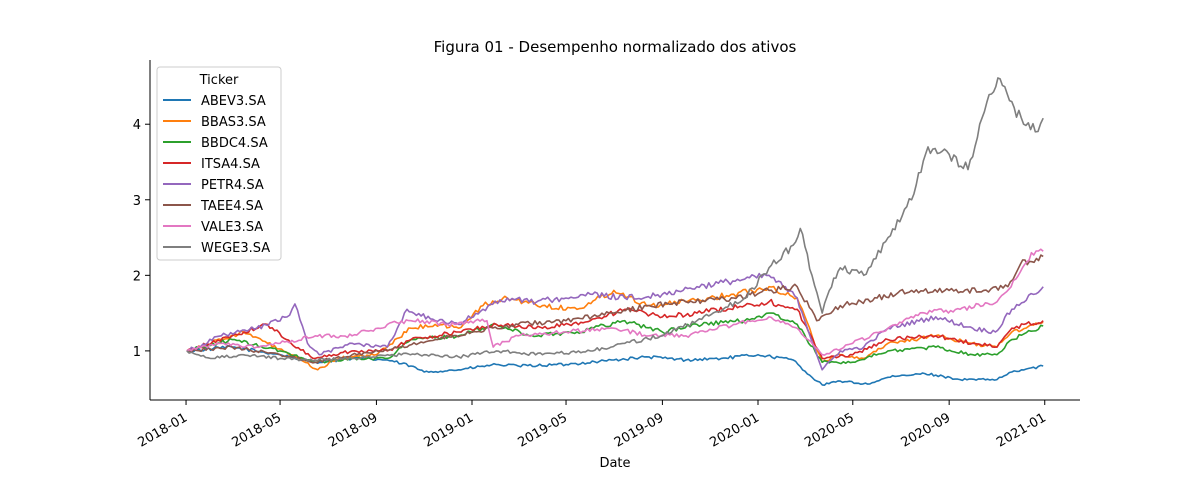 The width and height of the screenshot is (1200, 504). Describe the element at coordinates (734, 430) in the screenshot. I see `x-tick-label: 2020-01` at that location.